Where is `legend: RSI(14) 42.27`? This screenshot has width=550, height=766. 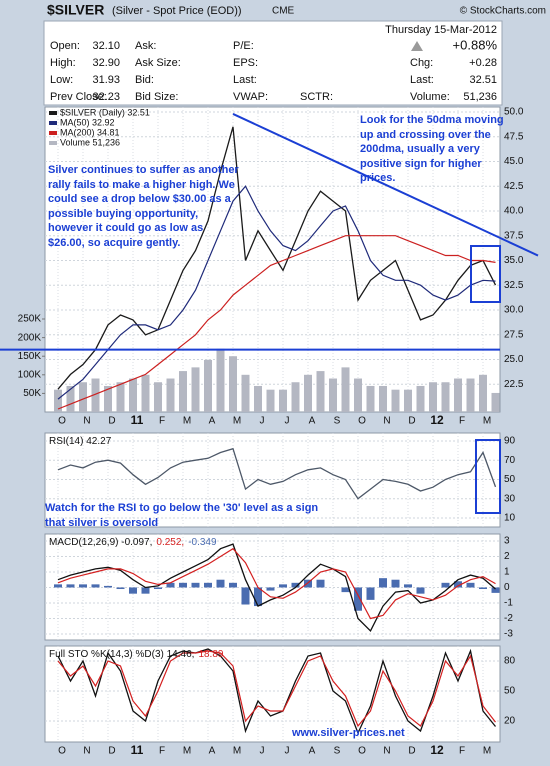
legend: RSI(14) 42.27 is located at coordinates (80, 441).